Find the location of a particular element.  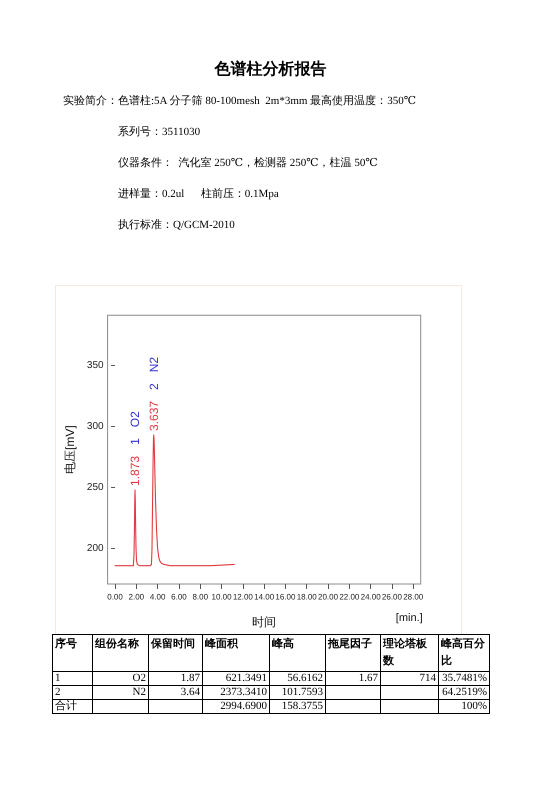

text: 100% is located at coordinates (474, 706).